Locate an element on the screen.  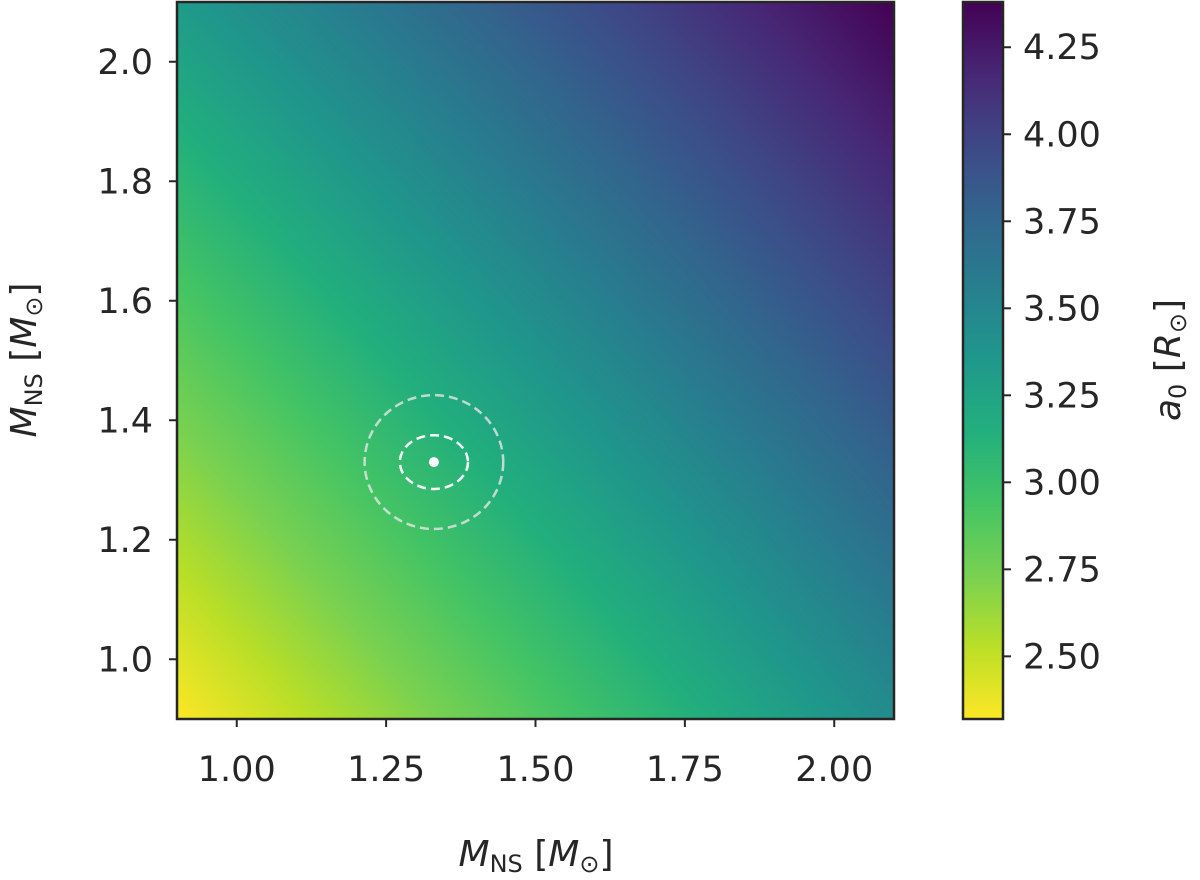
y-tick-label: 1.6 is located at coordinates (125, 302).